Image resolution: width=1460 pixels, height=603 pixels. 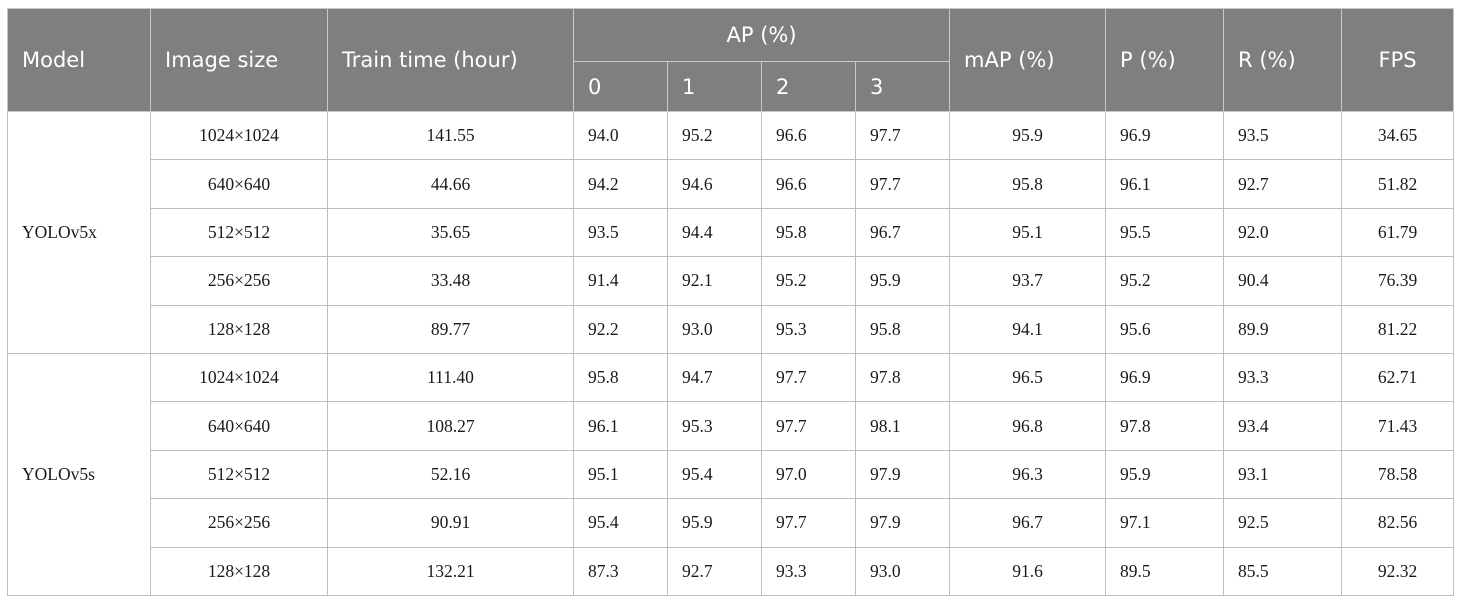 I want to click on r-cell: 89.9, so click(x=1283, y=329).